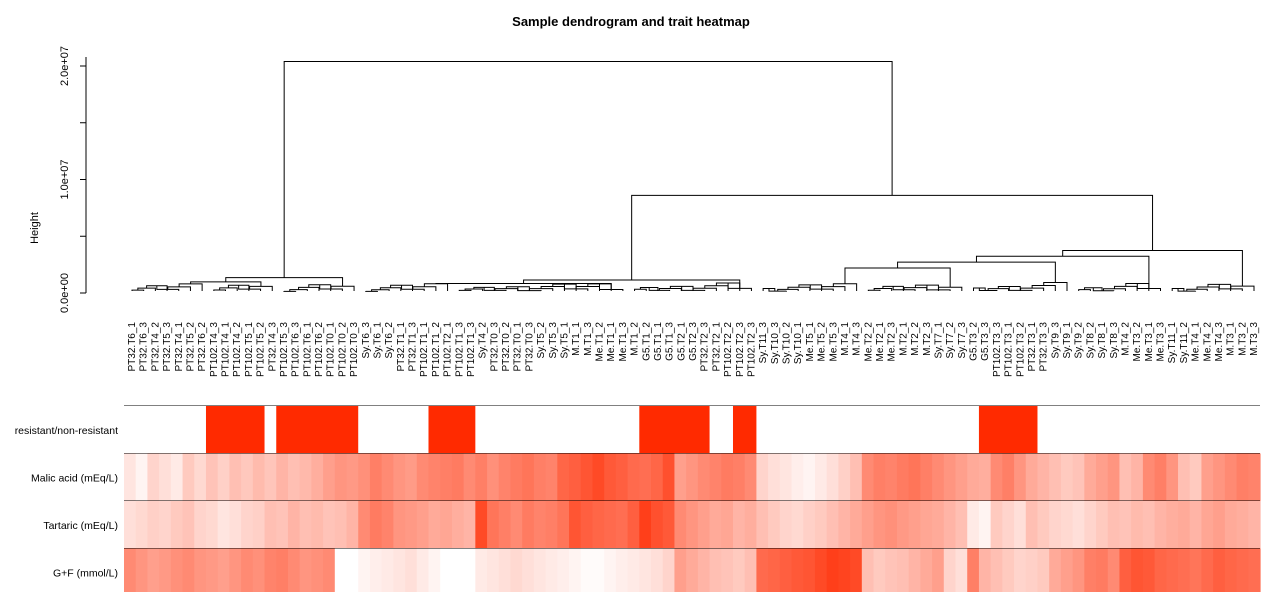 The height and width of the screenshot is (592, 1262). I want to click on sample-label: Me.T1_1, so click(611, 342).